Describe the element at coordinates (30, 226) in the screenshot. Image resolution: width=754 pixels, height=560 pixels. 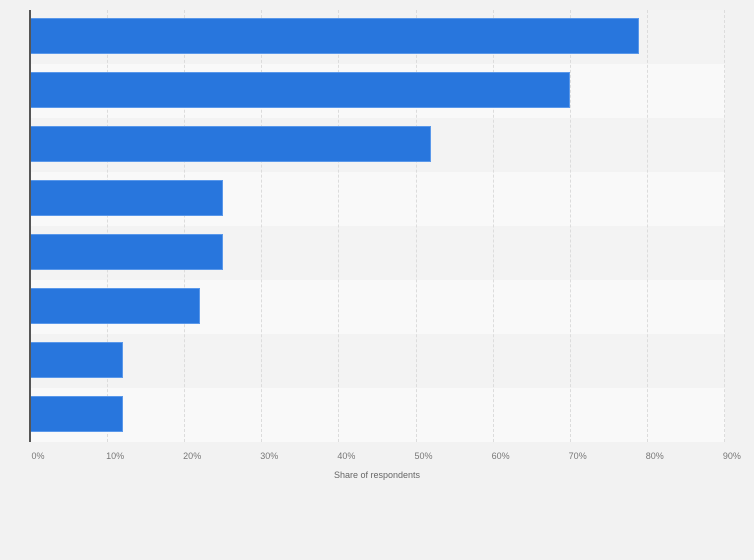
I see `y-axis-line` at that location.